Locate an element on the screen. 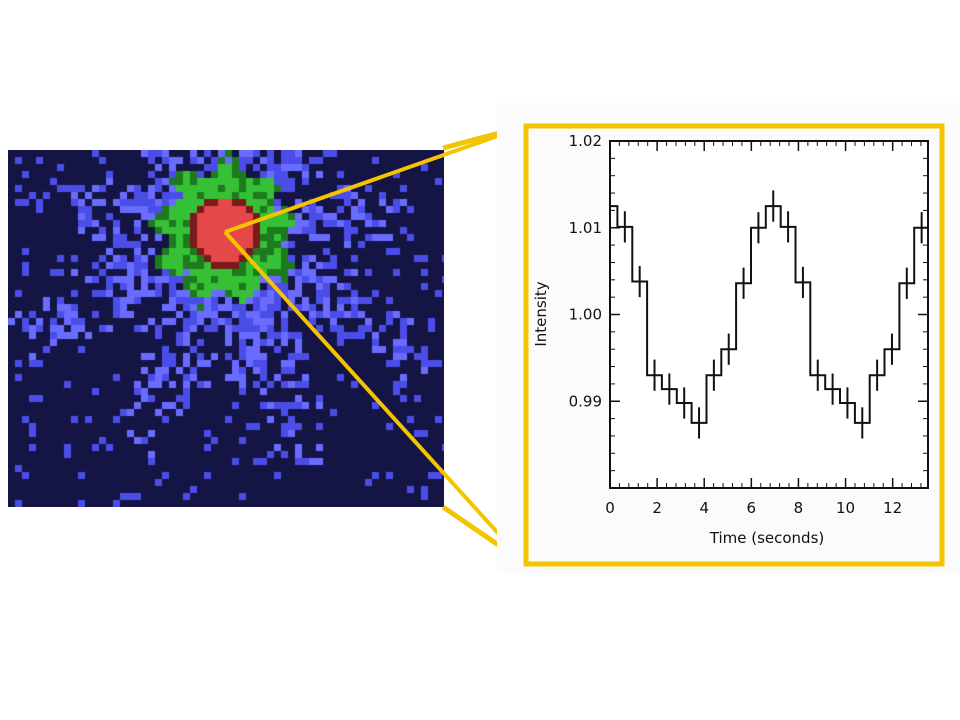 The width and height of the screenshot is (960, 720). x-tick-label: 12 is located at coordinates (892, 508).